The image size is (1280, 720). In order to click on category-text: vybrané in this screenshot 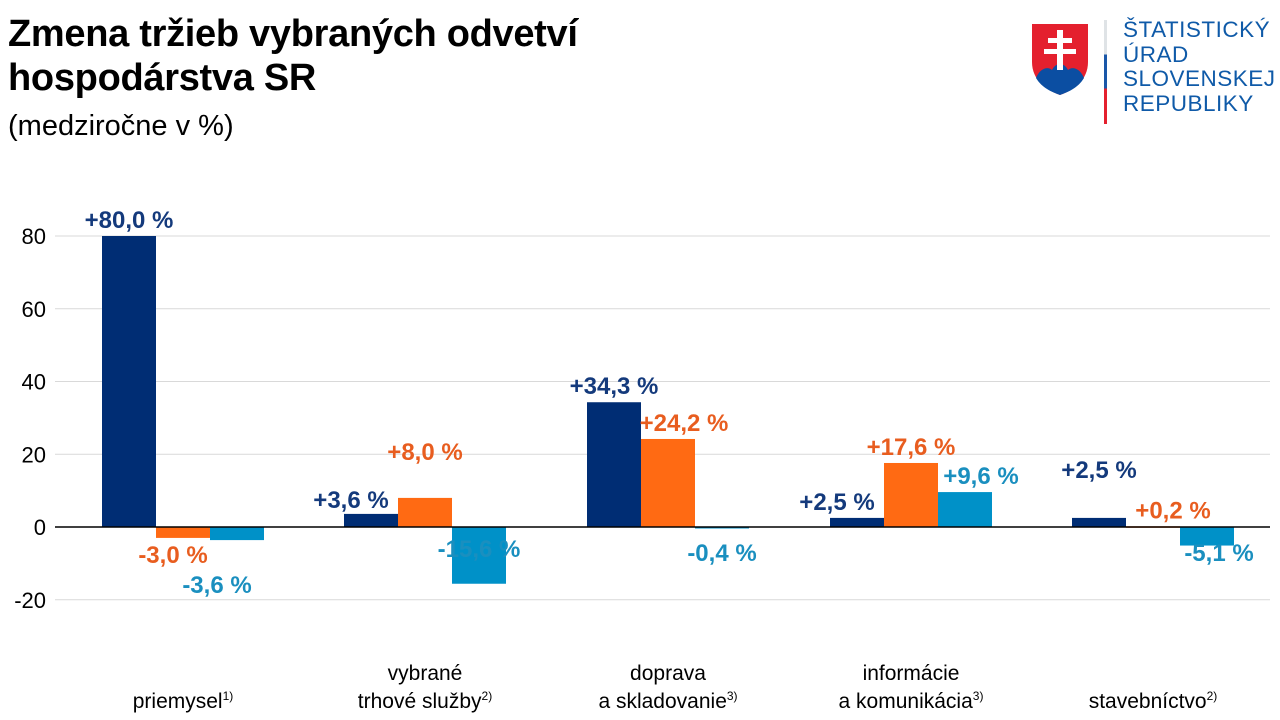, I will do `click(425, 673)`.